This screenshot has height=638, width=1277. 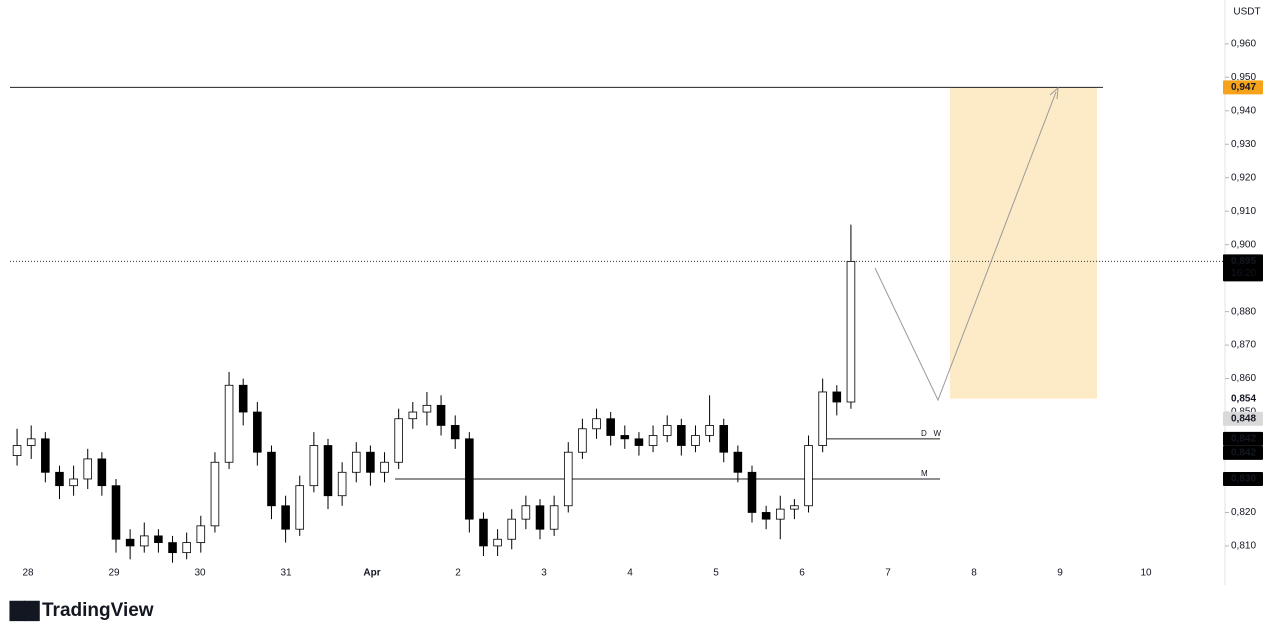 I want to click on price-tag-label: 0,848, so click(x=1243, y=418).